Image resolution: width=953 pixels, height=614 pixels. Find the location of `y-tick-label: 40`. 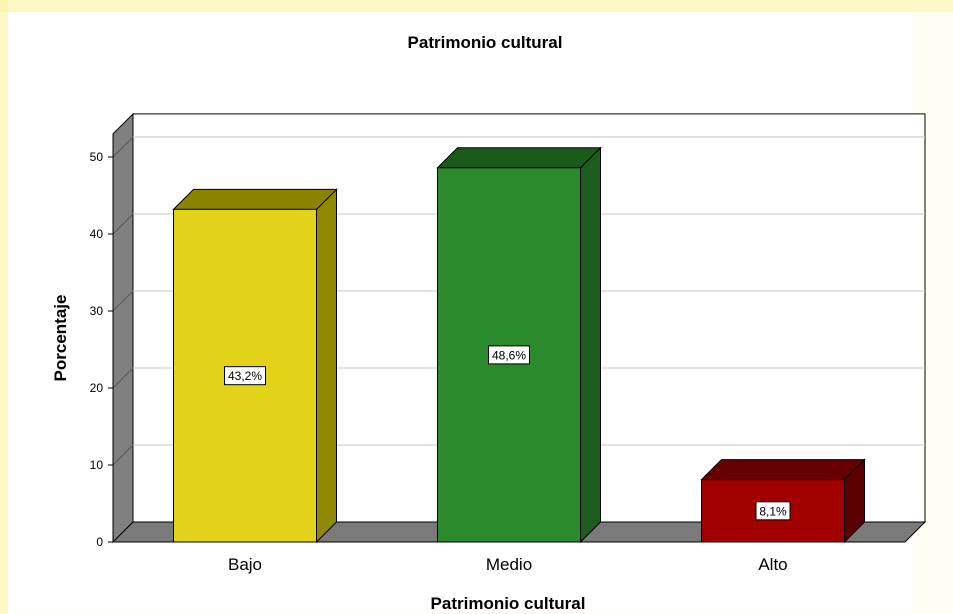

y-tick-label: 40 is located at coordinates (97, 234).